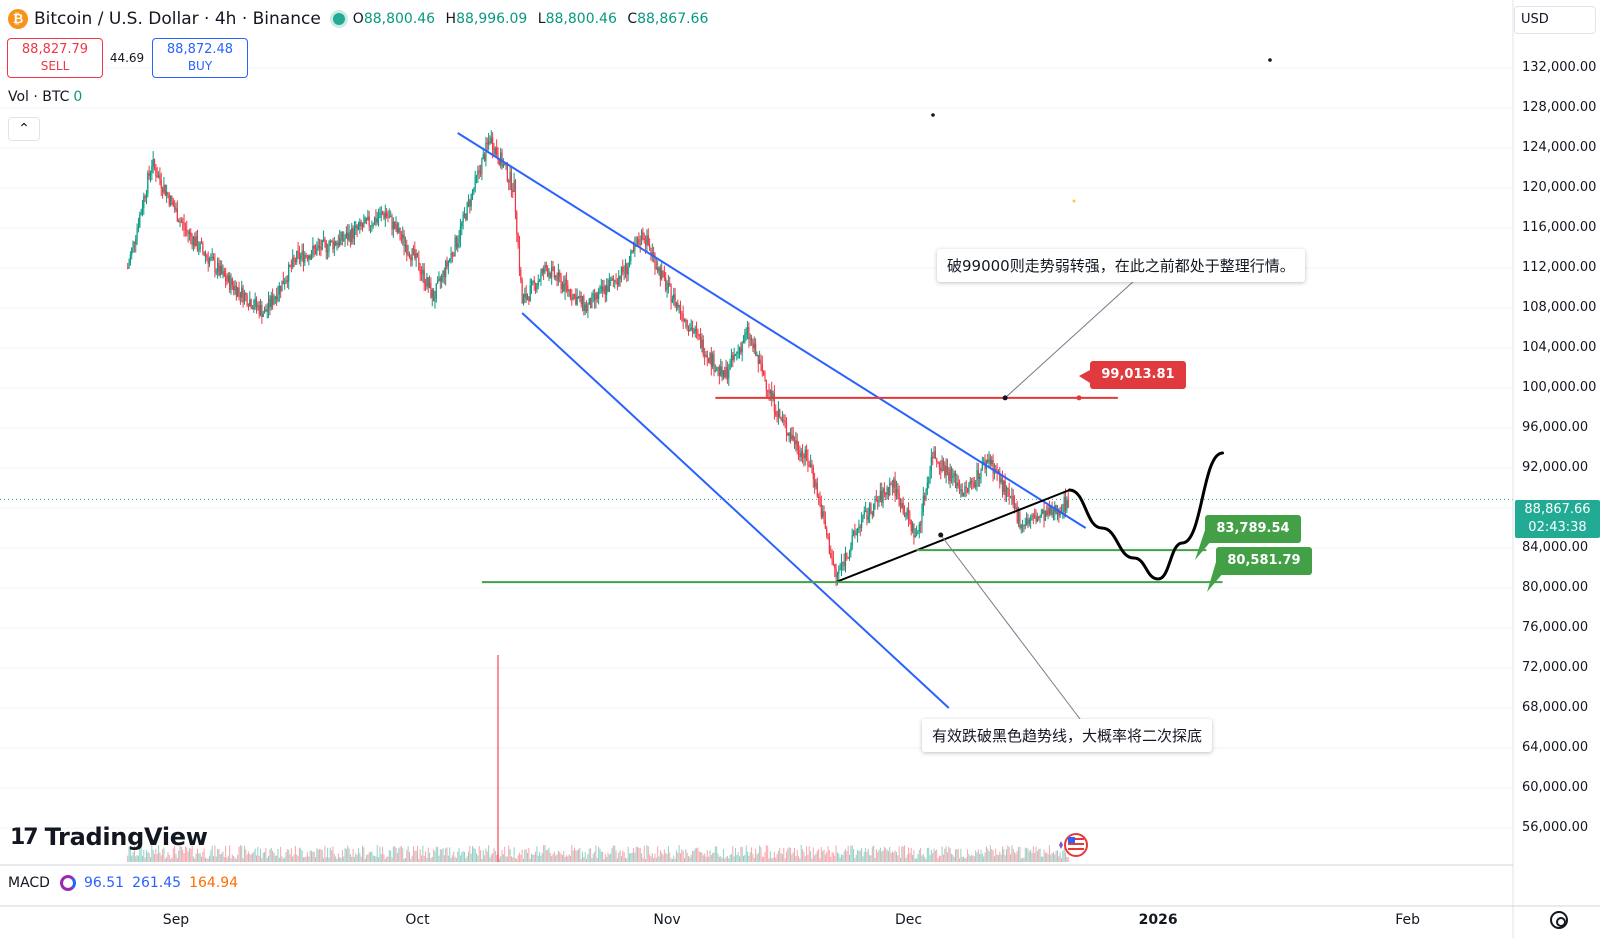  Describe the element at coordinates (1070, 339) in the screenshot. I see `callout-connector-top` at that location.